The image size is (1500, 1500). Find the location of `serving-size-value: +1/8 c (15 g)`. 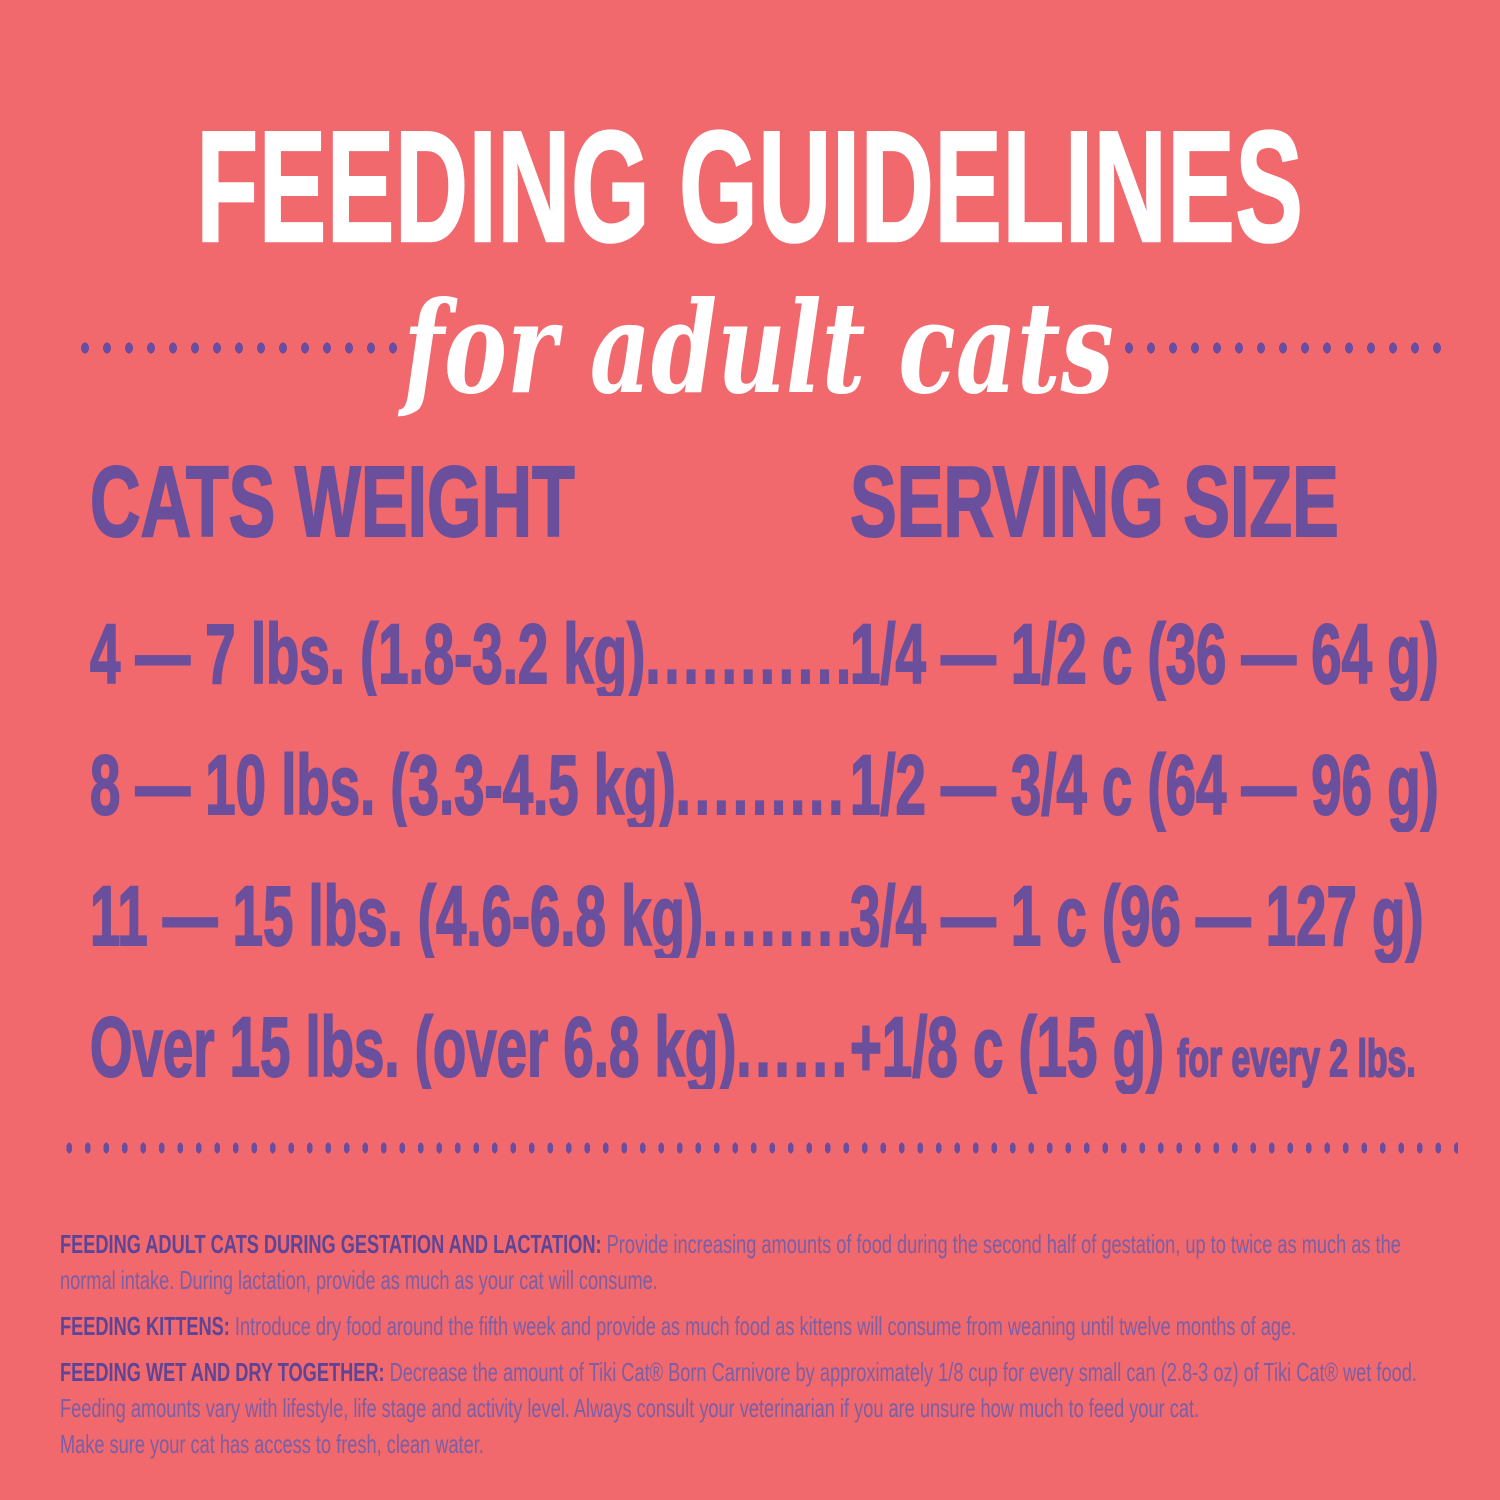

serving-size-value: +1/8 c (15 g) is located at coordinates (1007, 1047).